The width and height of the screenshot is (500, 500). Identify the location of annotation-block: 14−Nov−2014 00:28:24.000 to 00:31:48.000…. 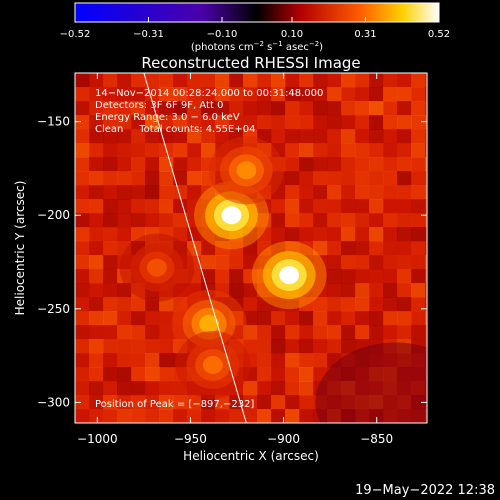
(209, 111).